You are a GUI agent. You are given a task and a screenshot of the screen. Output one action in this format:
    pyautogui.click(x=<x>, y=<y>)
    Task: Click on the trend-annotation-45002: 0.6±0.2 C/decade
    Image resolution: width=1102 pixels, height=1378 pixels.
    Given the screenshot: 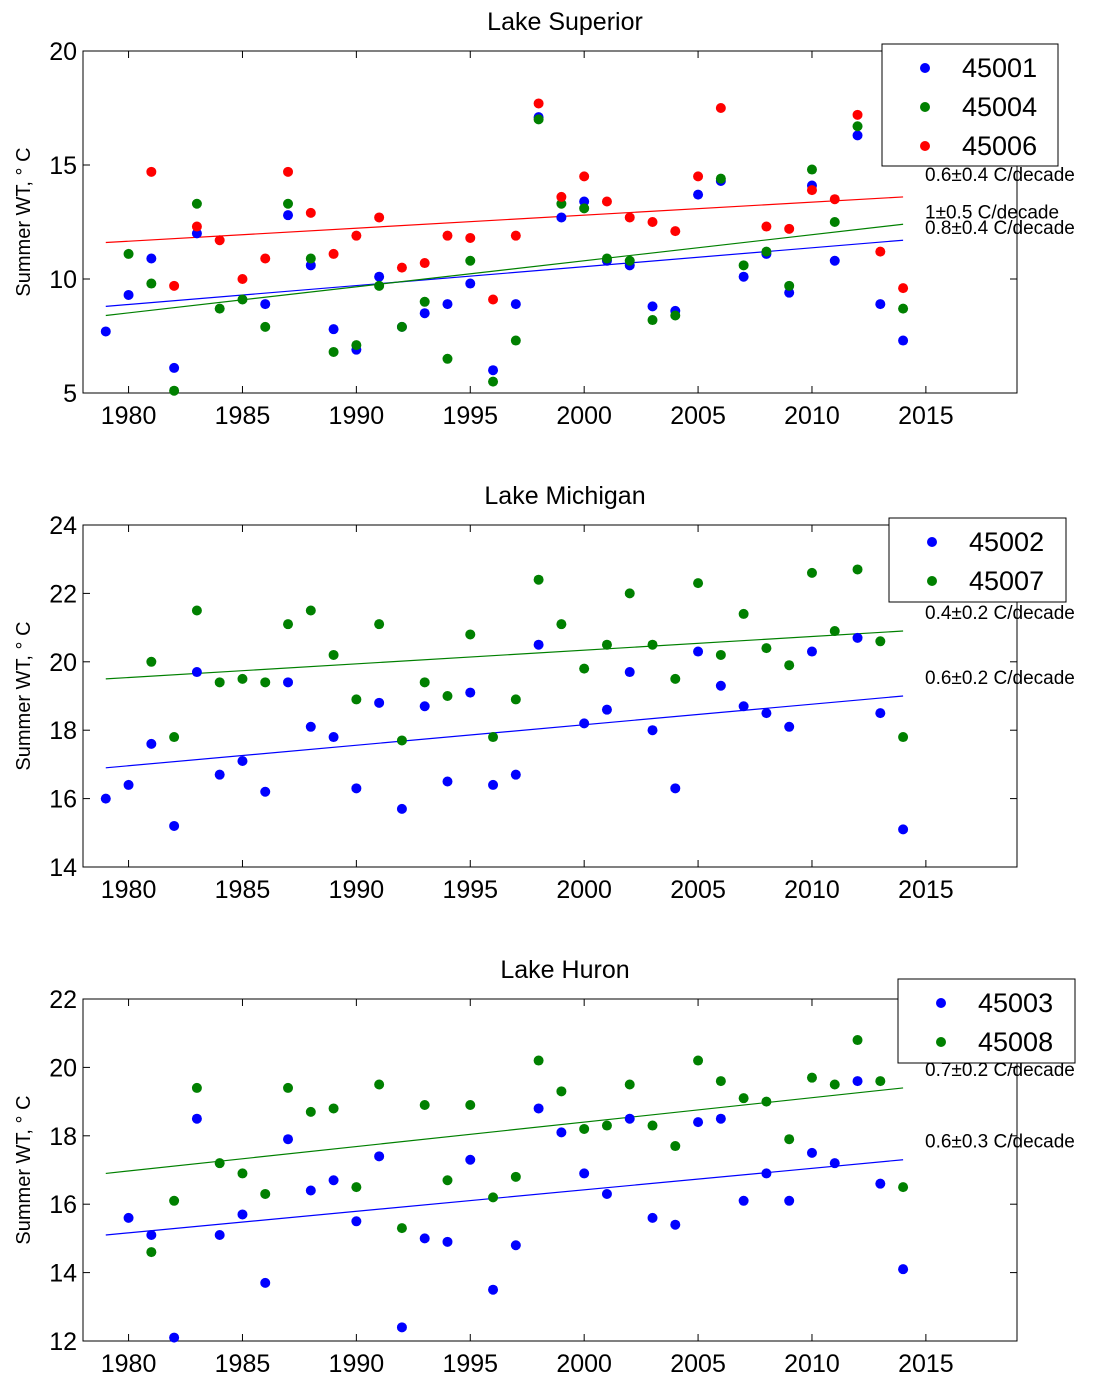 What is the action you would take?
    pyautogui.click(x=1000, y=678)
    